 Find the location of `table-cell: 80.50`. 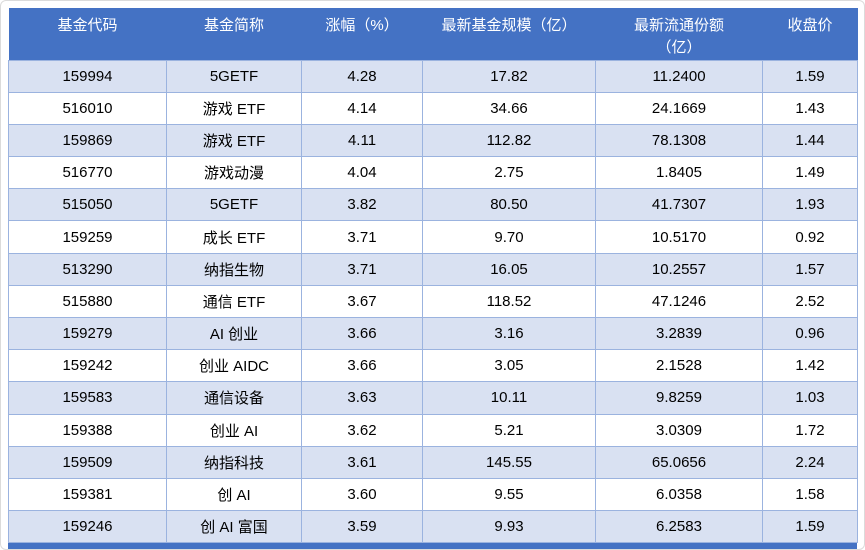

table-cell: 80.50 is located at coordinates (509, 205).